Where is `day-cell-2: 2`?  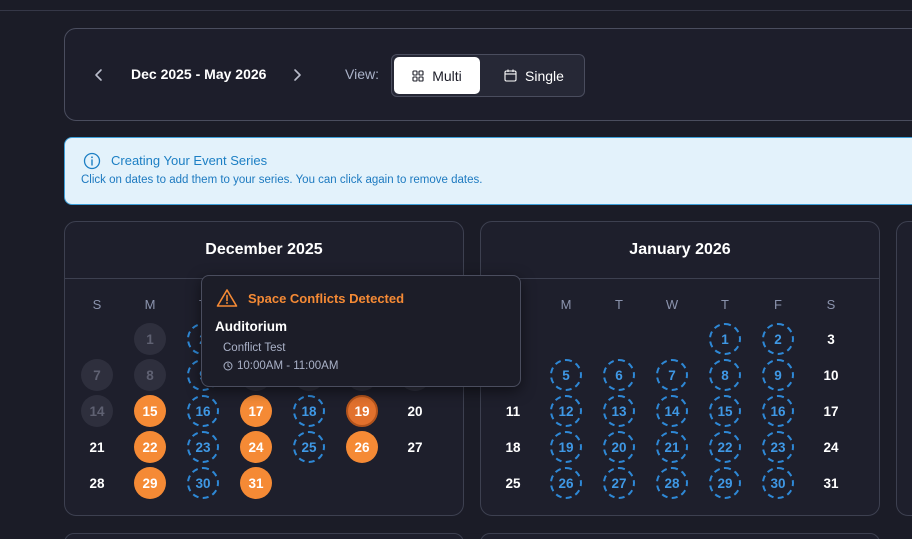
day-cell-2: 2 is located at coordinates (778, 339).